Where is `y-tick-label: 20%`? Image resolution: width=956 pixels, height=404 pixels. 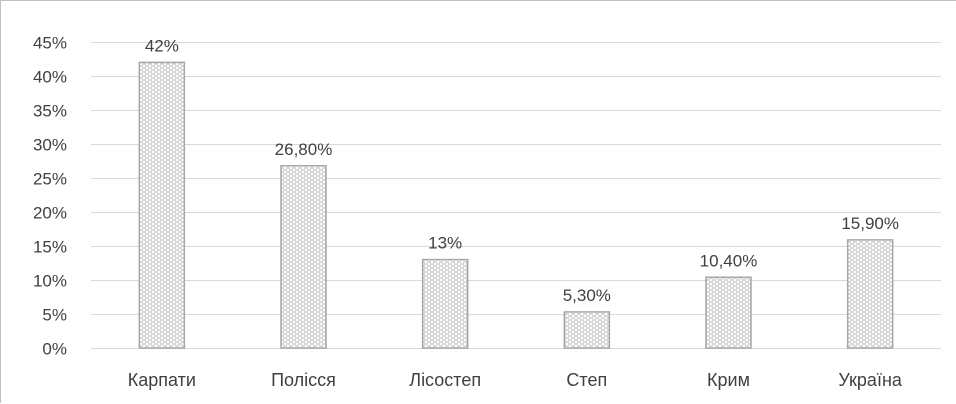 y-tick-label: 20% is located at coordinates (50, 213).